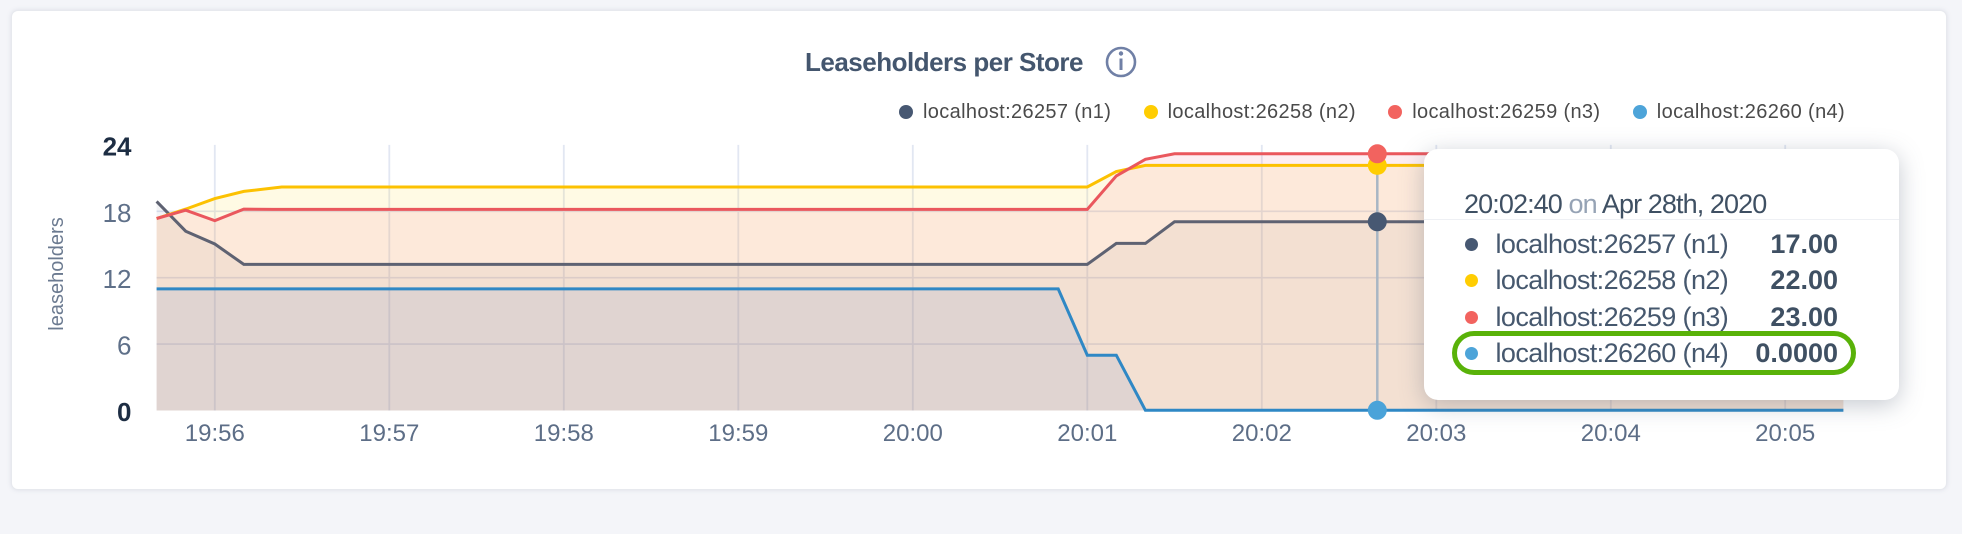 Image resolution: width=1962 pixels, height=534 pixels. Describe the element at coordinates (913, 433) in the screenshot. I see `svg-text: 20:00` at that location.